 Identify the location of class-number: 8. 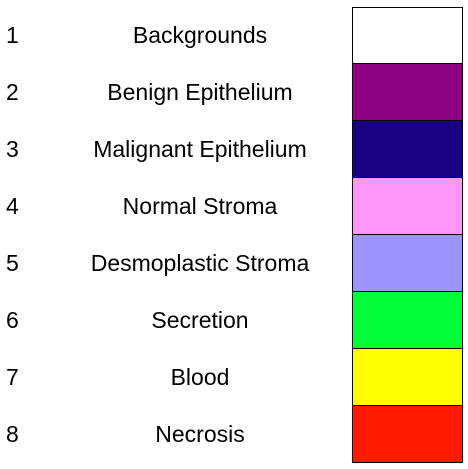
(12, 434).